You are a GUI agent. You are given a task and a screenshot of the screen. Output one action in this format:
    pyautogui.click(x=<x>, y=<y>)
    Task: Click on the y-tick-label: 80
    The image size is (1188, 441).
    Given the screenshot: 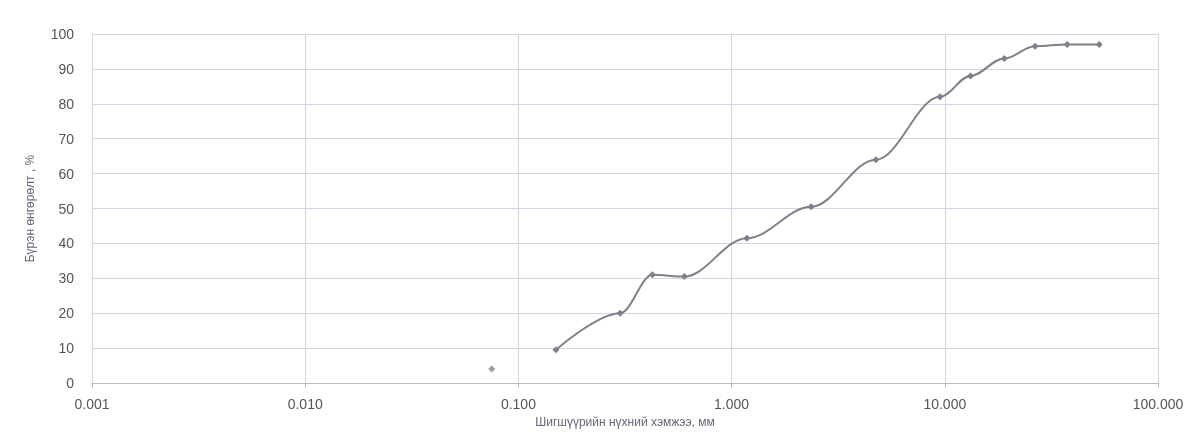 What is the action you would take?
    pyautogui.click(x=66, y=103)
    